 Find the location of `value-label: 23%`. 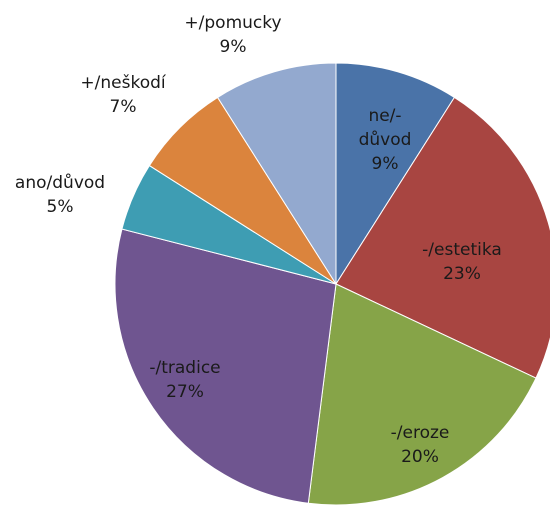

value-label: 23% is located at coordinates (462, 274).